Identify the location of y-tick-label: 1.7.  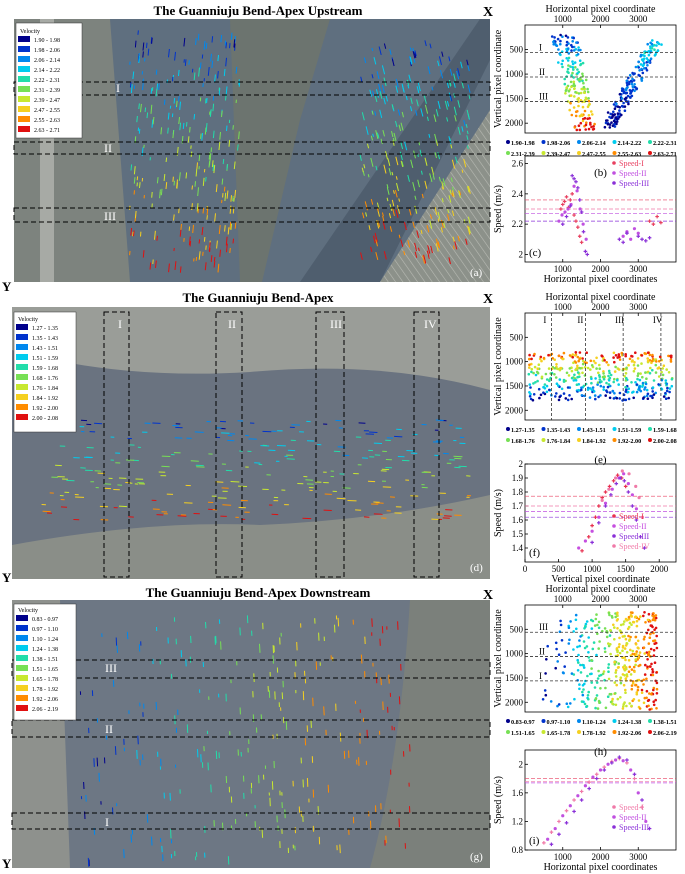
(518, 506).